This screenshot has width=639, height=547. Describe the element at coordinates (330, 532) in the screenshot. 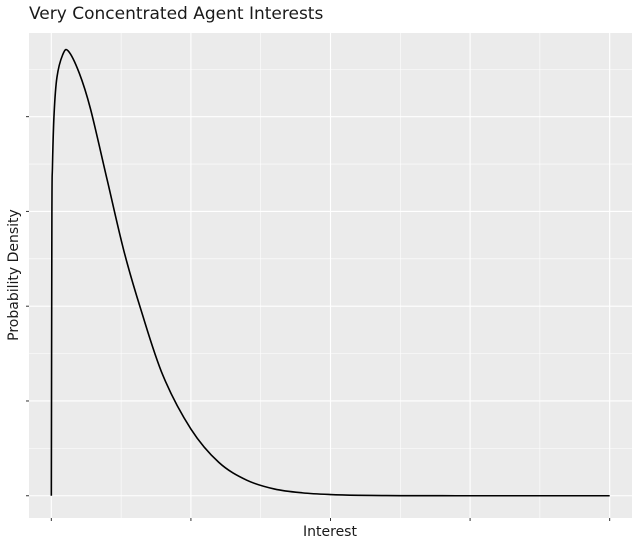

I see `x-axis-label: Interest` at that location.